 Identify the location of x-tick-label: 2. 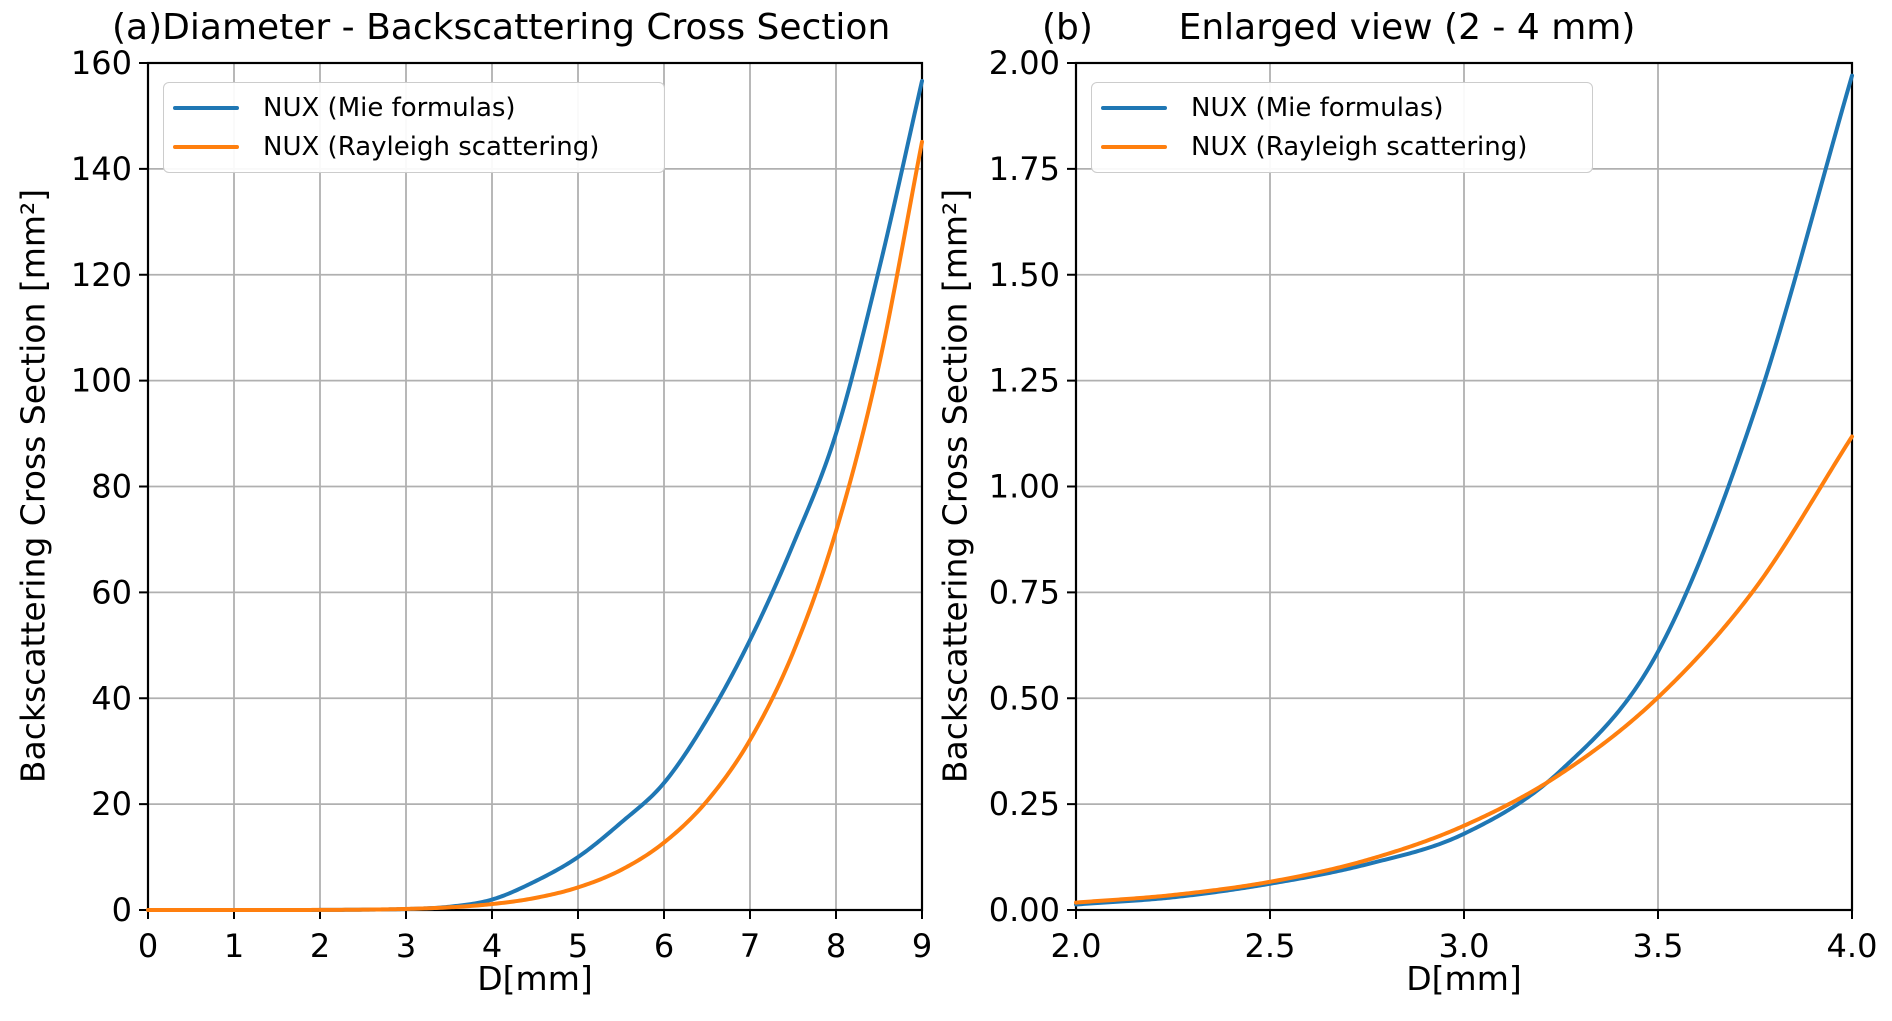
(320, 946).